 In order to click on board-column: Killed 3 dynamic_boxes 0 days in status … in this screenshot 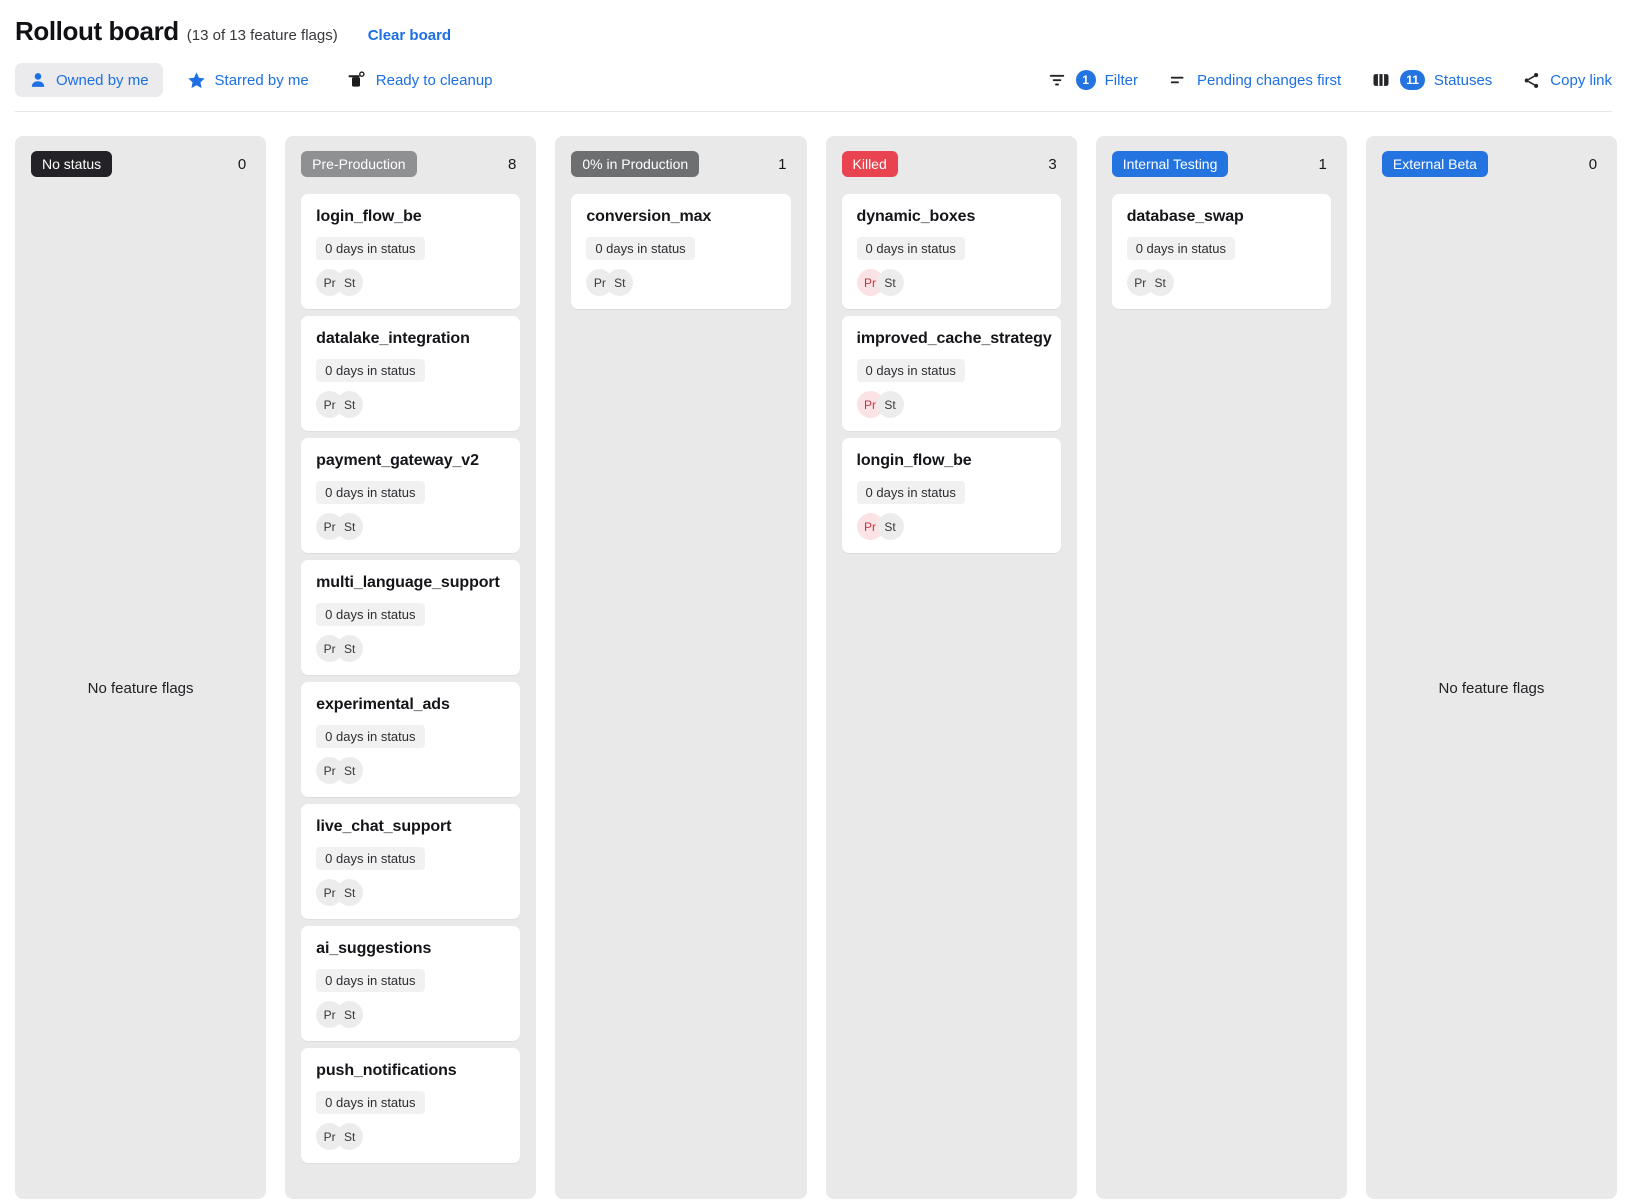, I will do `click(951, 667)`.